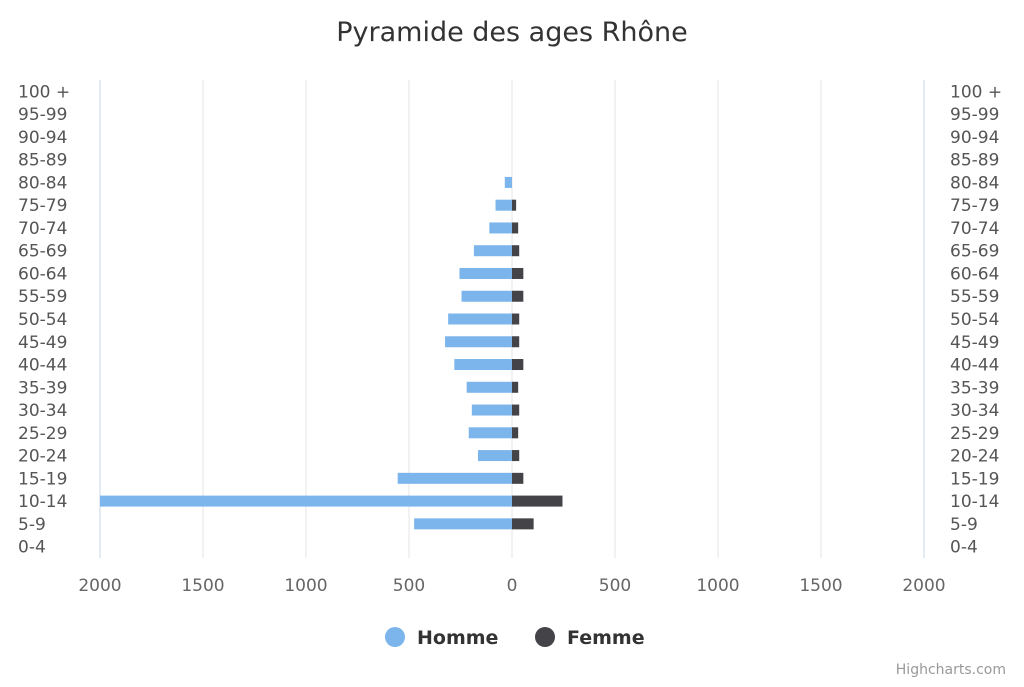 This screenshot has height=687, width=1024. Describe the element at coordinates (951, 670) in the screenshot. I see `credits-link: Highcharts.com` at that location.